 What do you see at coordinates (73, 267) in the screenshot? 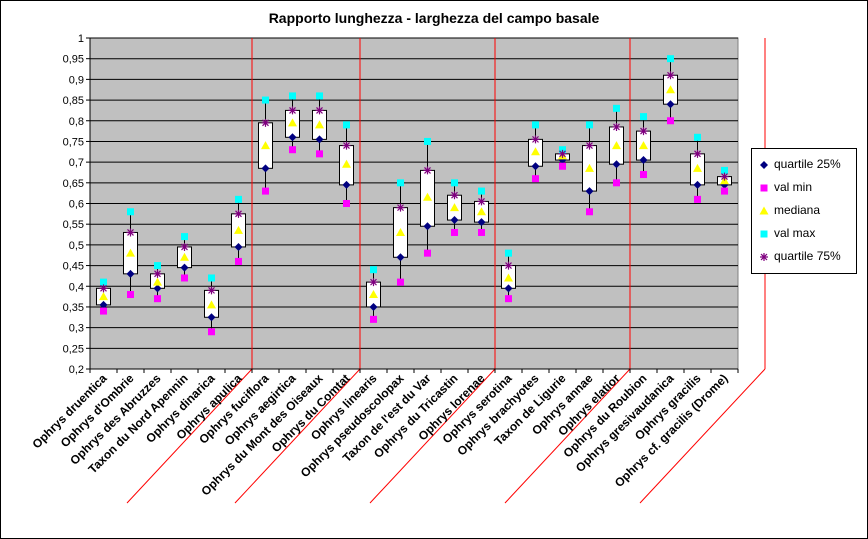
I see `y-tick-label: 0,45` at bounding box center [73, 267].